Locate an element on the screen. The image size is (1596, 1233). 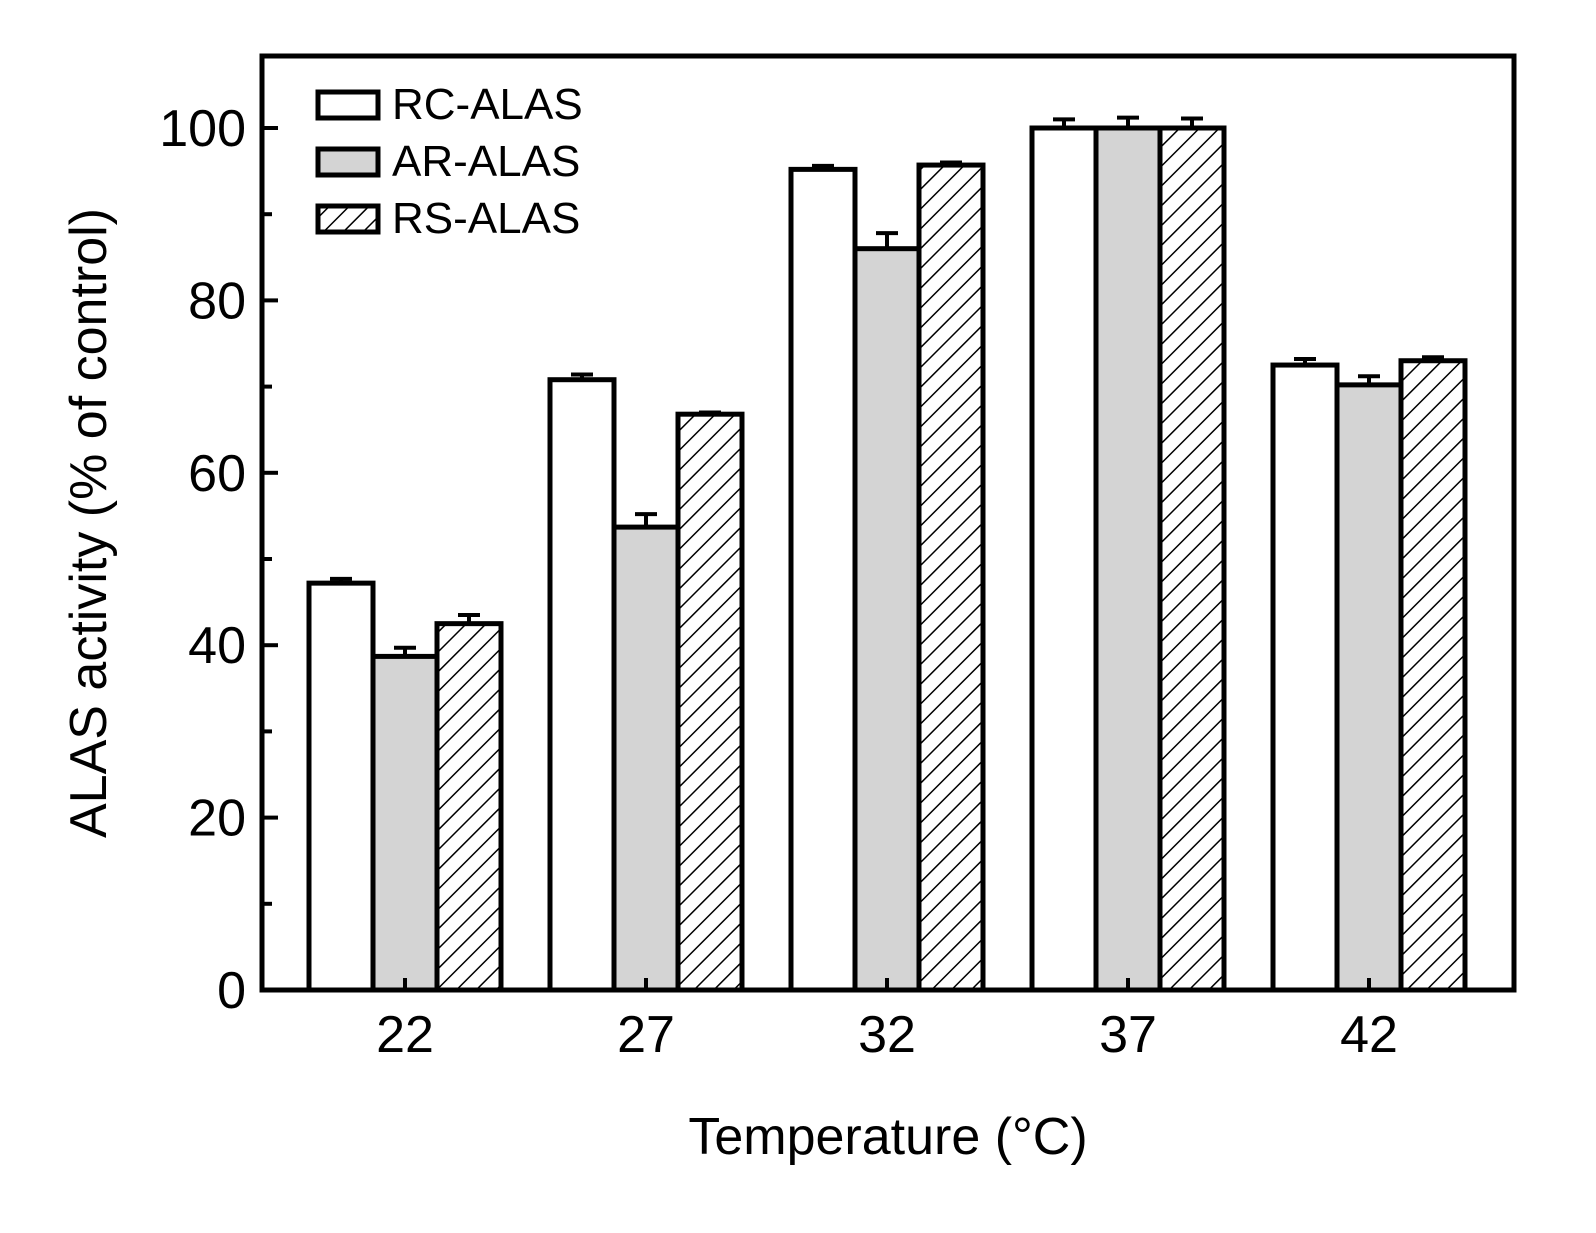
y-tick-label-20: 20 is located at coordinates (217, 819).